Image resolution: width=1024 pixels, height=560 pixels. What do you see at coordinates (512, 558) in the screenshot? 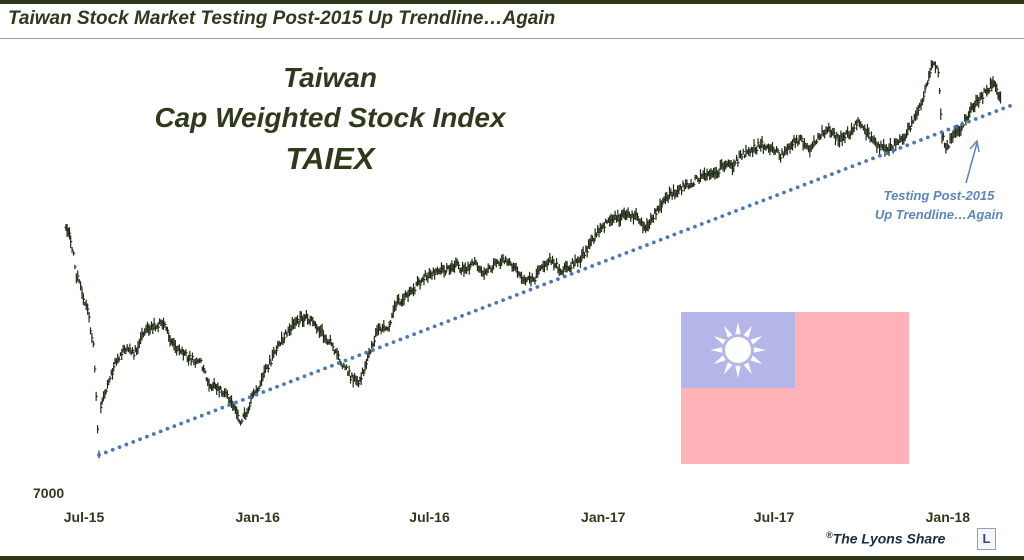
I see `bottom-border` at bounding box center [512, 558].